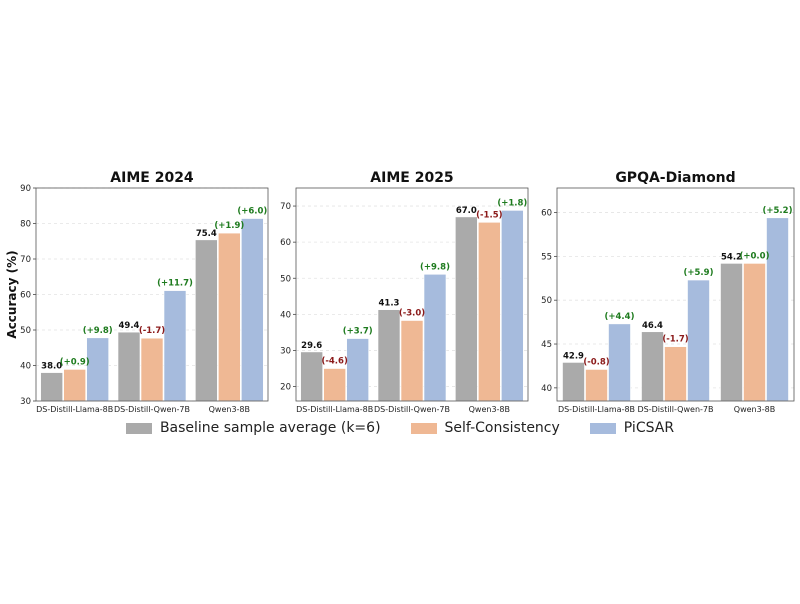 The height and width of the screenshot is (604, 800). I want to click on delta-label-2-self-consistency-1: (-4.6), so click(334, 362).